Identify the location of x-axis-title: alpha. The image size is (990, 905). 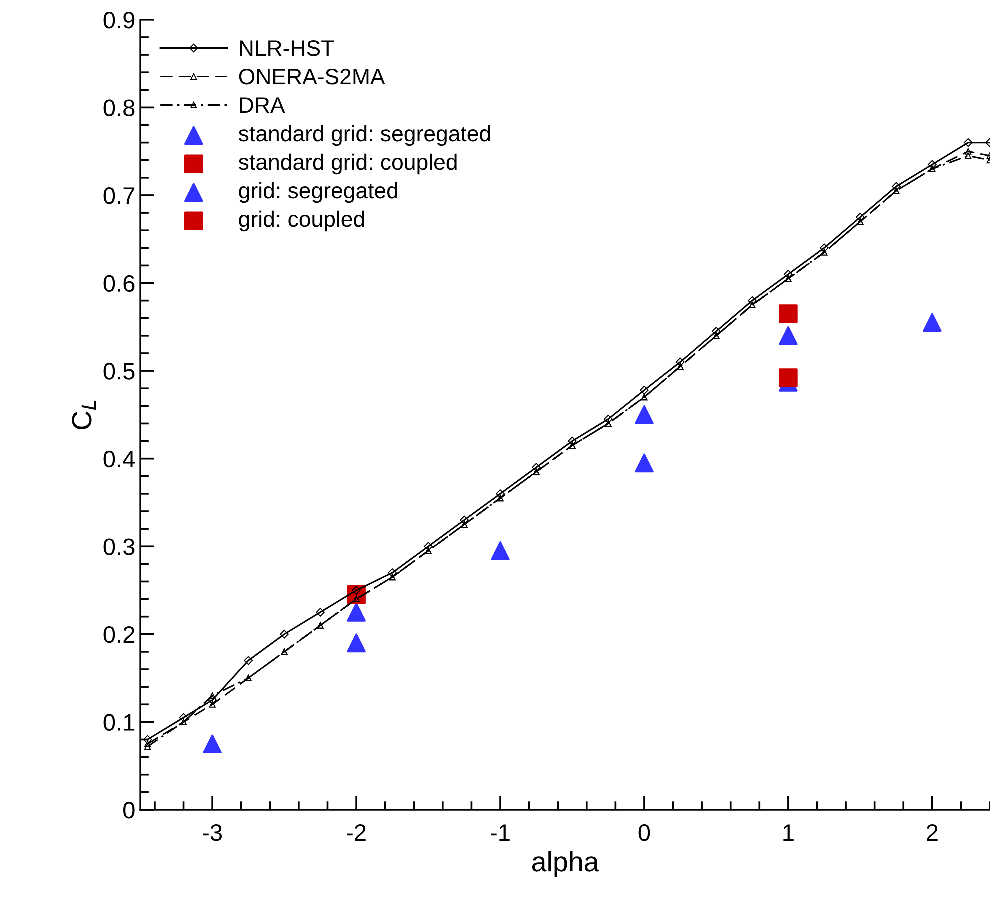
(566, 864).